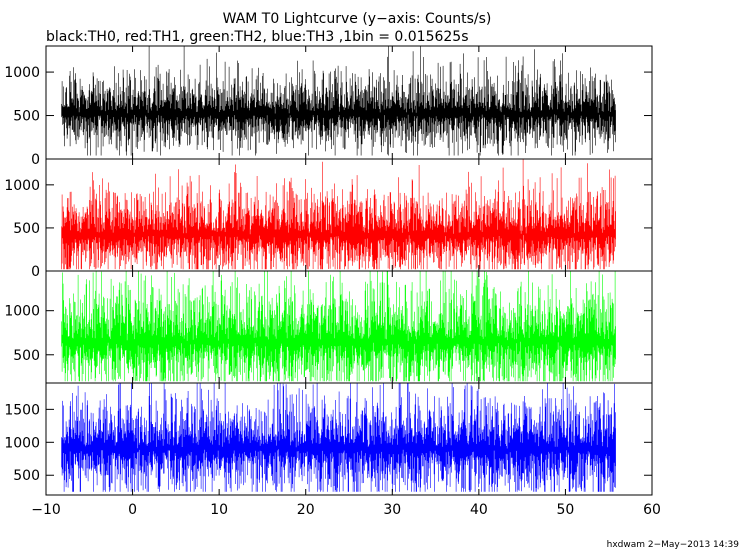 The image size is (744, 551). What do you see at coordinates (219, 510) in the screenshot?
I see `x-tick-label: 10` at bounding box center [219, 510].